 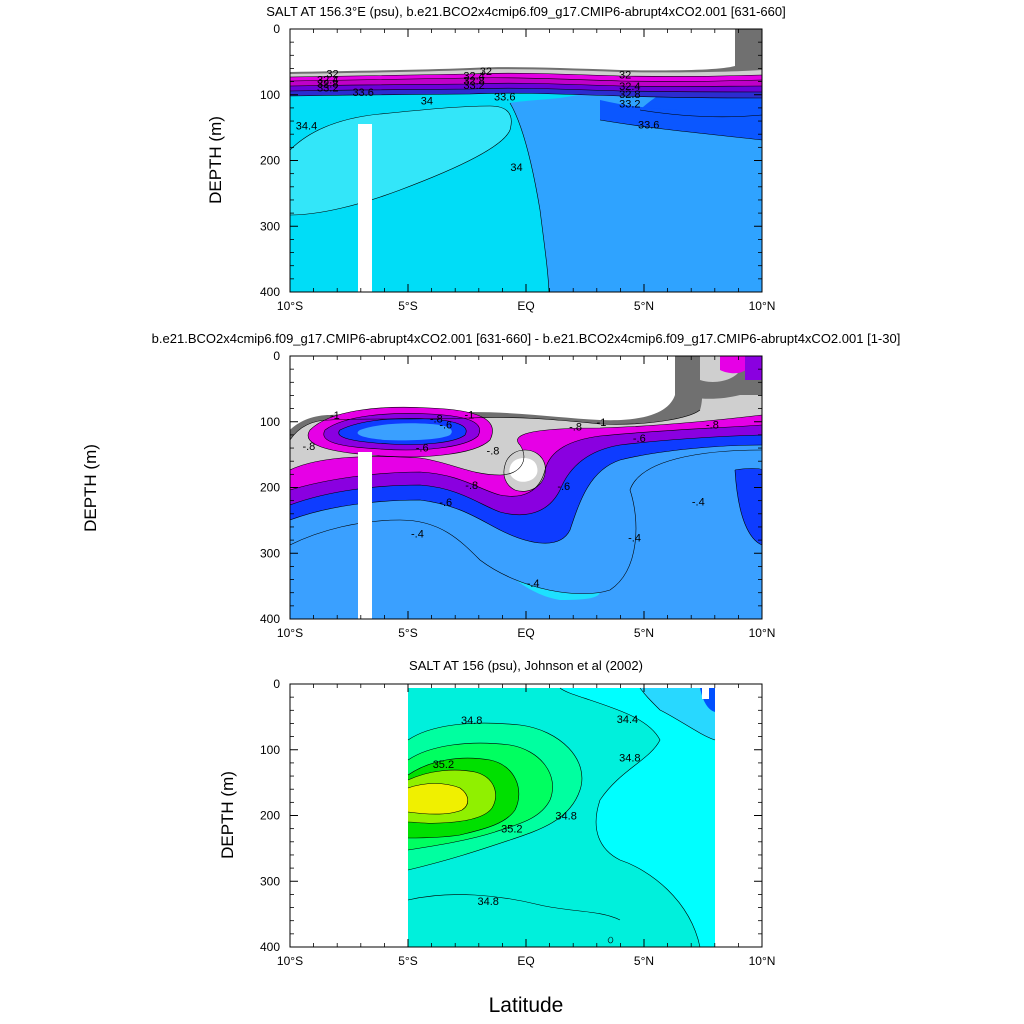 I want to click on panel-3-contours, so click(x=526, y=815).